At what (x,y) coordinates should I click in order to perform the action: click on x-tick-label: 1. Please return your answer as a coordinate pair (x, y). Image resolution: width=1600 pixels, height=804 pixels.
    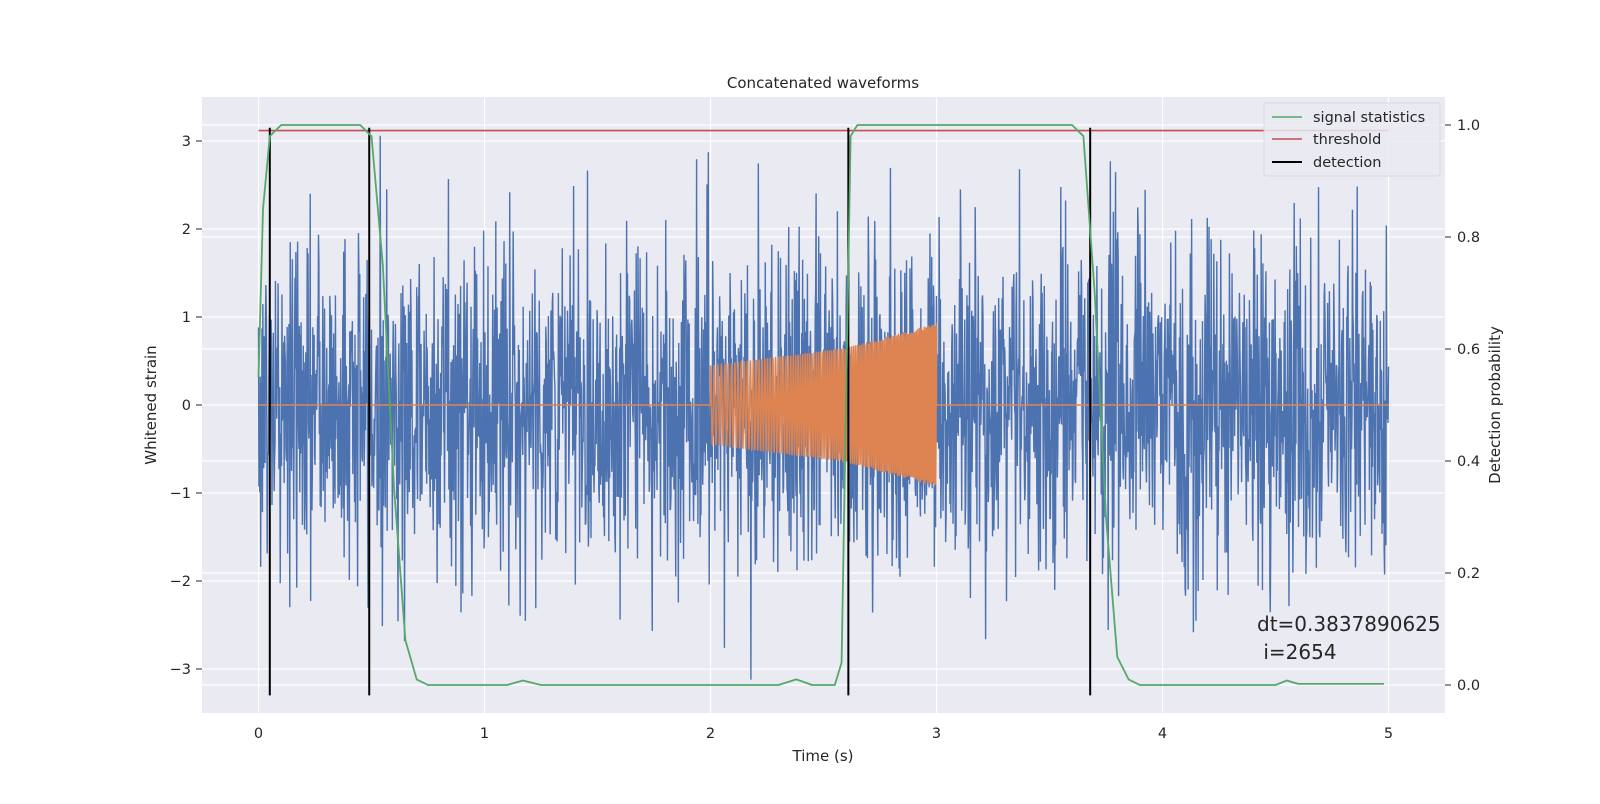
    Looking at the image, I should click on (484, 734).